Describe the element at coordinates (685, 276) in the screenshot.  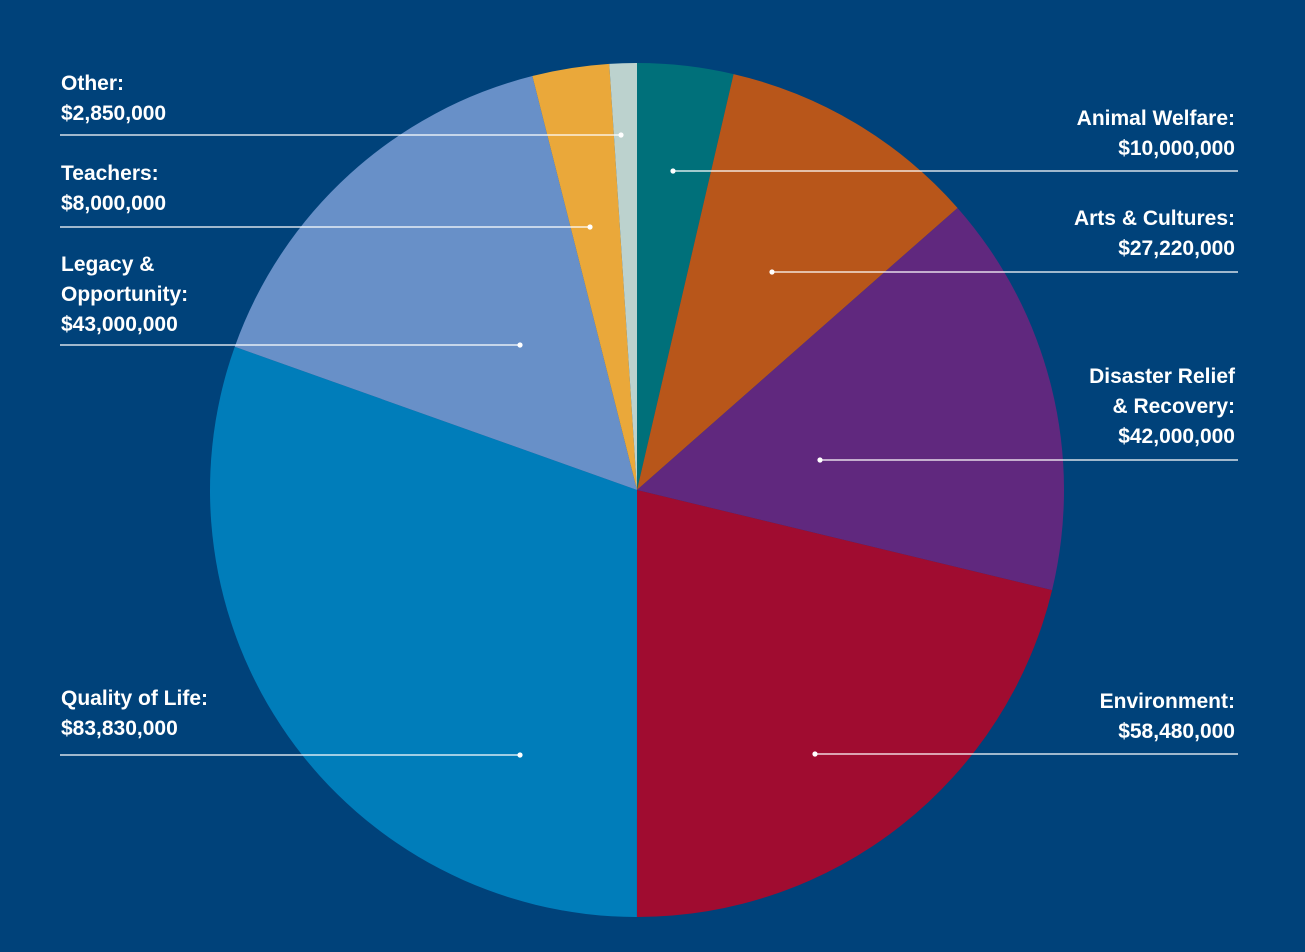
I see `pie-slice-animal-welfare` at that location.